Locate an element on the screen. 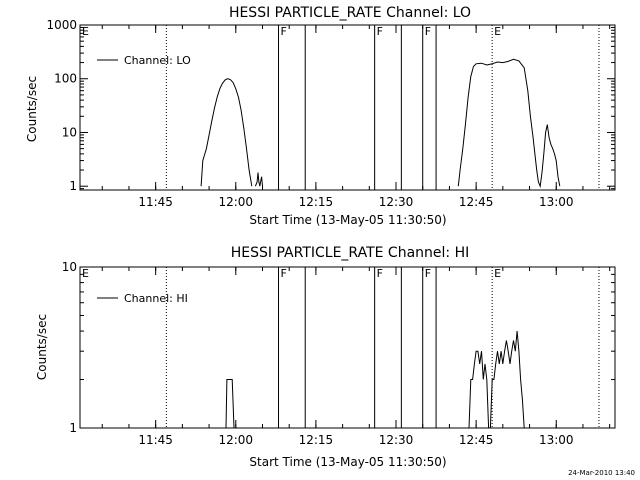 This screenshot has width=640, height=480. legend-label: Channel: LO is located at coordinates (157, 60).